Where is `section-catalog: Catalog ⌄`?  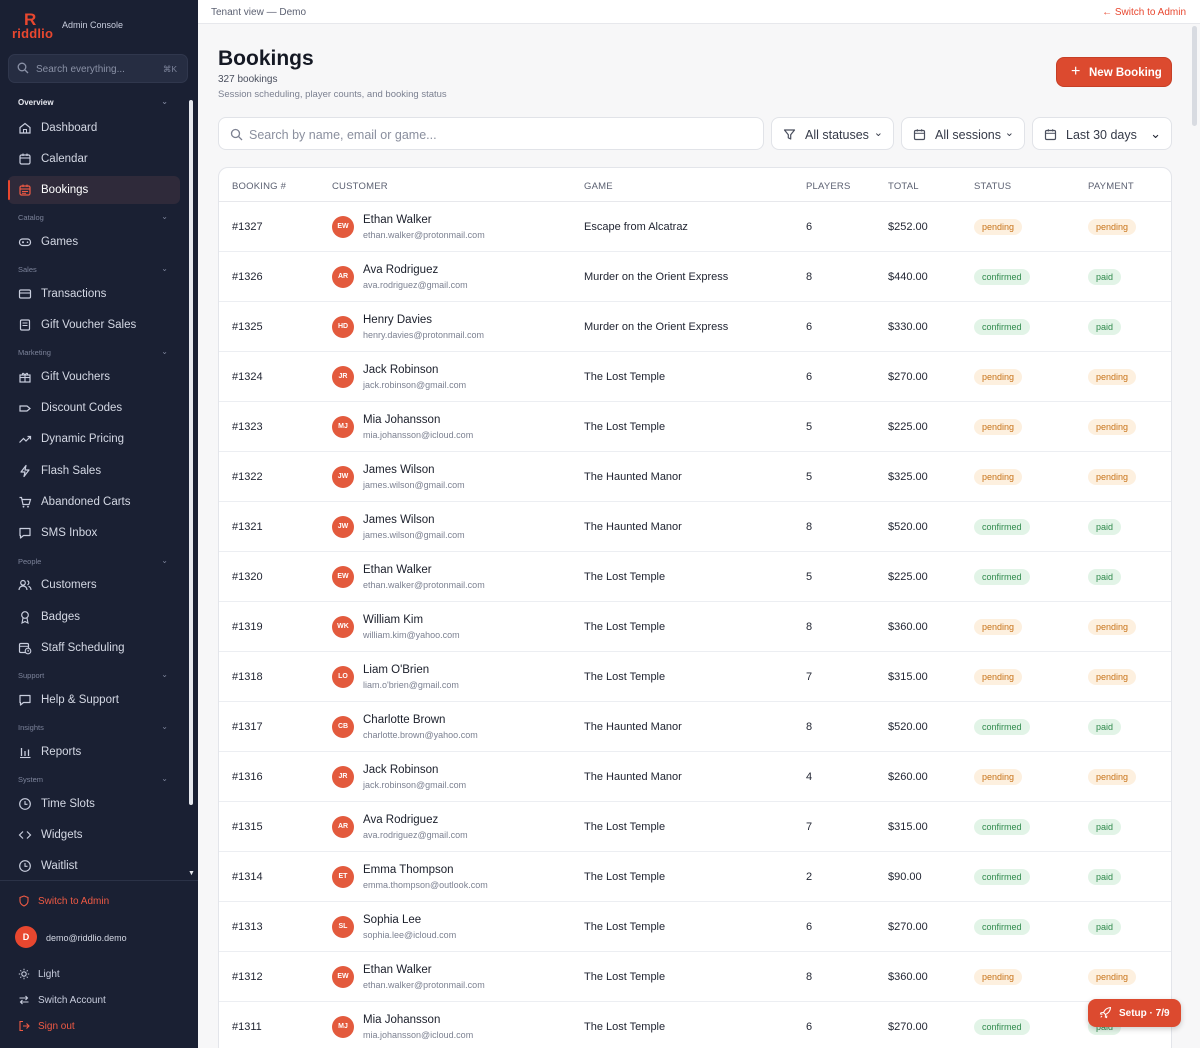
section-catalog: Catalog ⌄ is located at coordinates (93, 217).